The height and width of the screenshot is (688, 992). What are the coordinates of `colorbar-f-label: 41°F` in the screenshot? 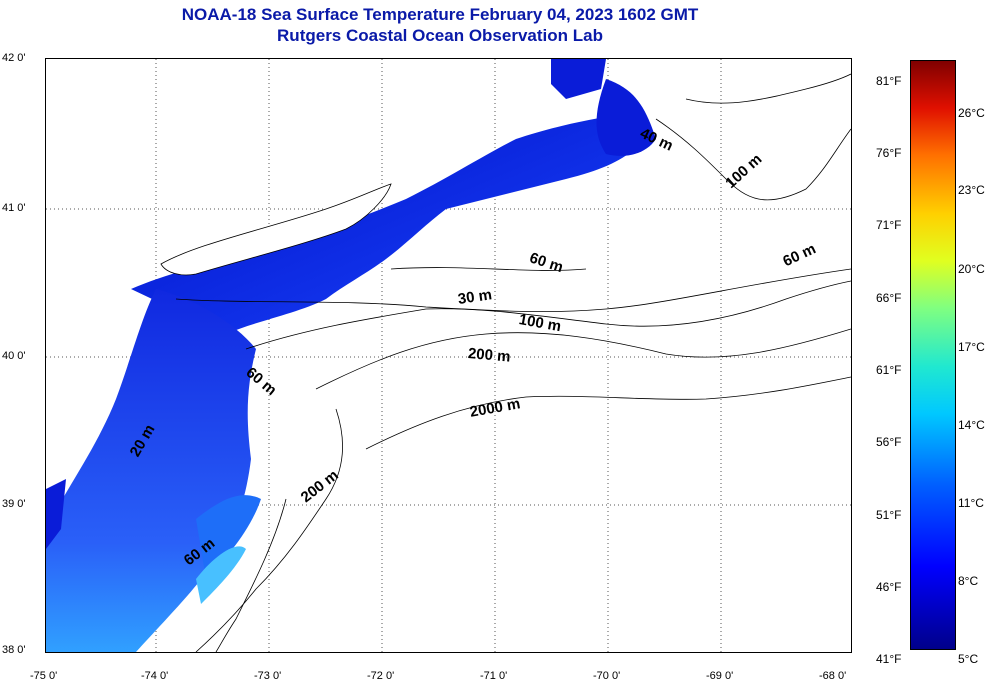 It's located at (889, 659).